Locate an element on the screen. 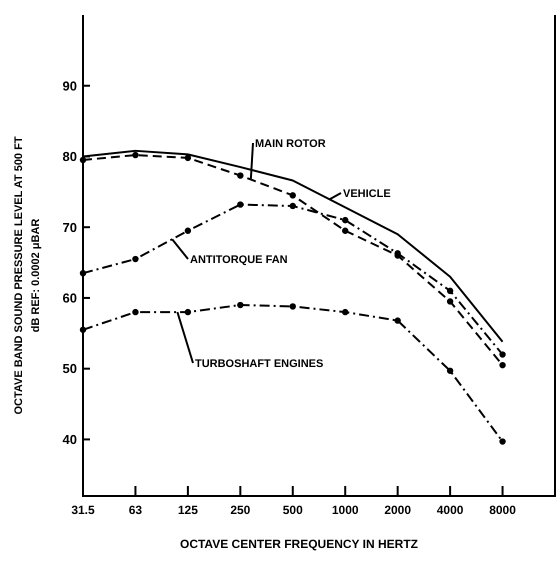  x-tick-label: 4000 is located at coordinates (450, 510).